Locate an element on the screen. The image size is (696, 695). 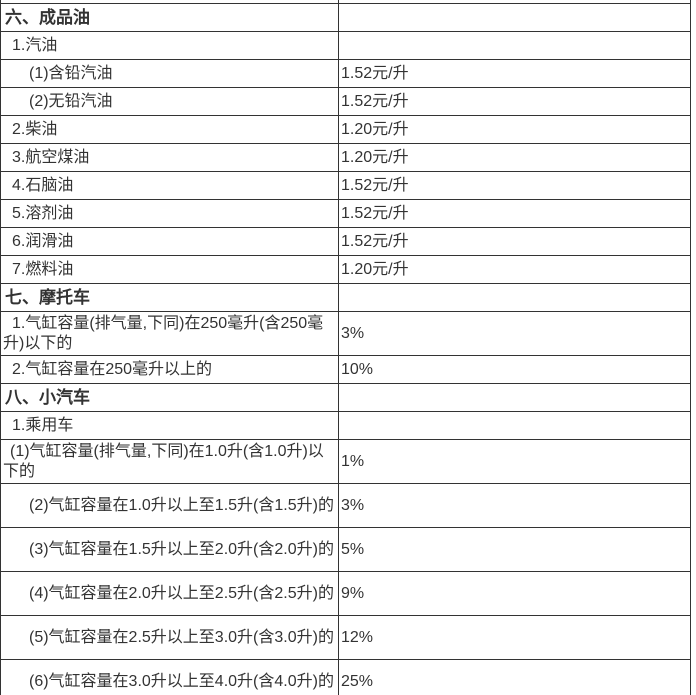
table-row: 2.柴油 1.20元/升 is located at coordinates (345, 129).